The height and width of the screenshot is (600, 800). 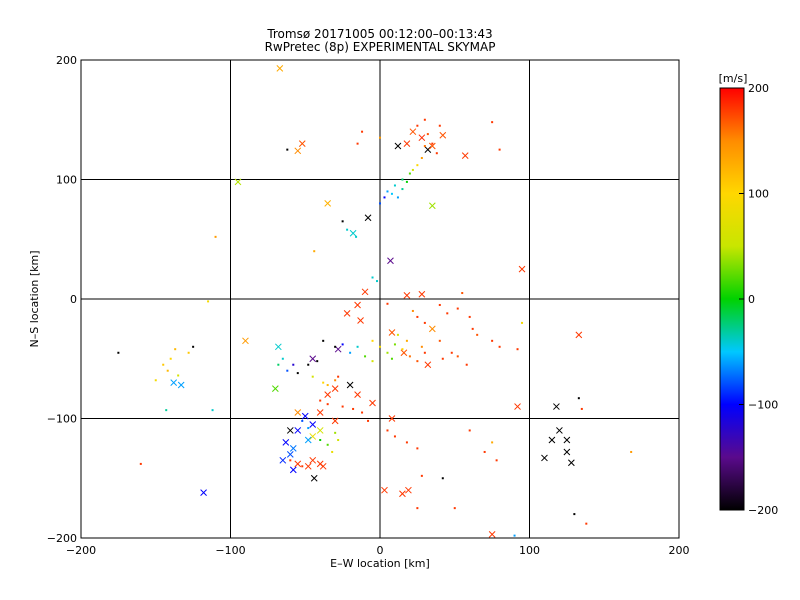 I want to click on colorbar-tick-label: 0, so click(x=751, y=299).